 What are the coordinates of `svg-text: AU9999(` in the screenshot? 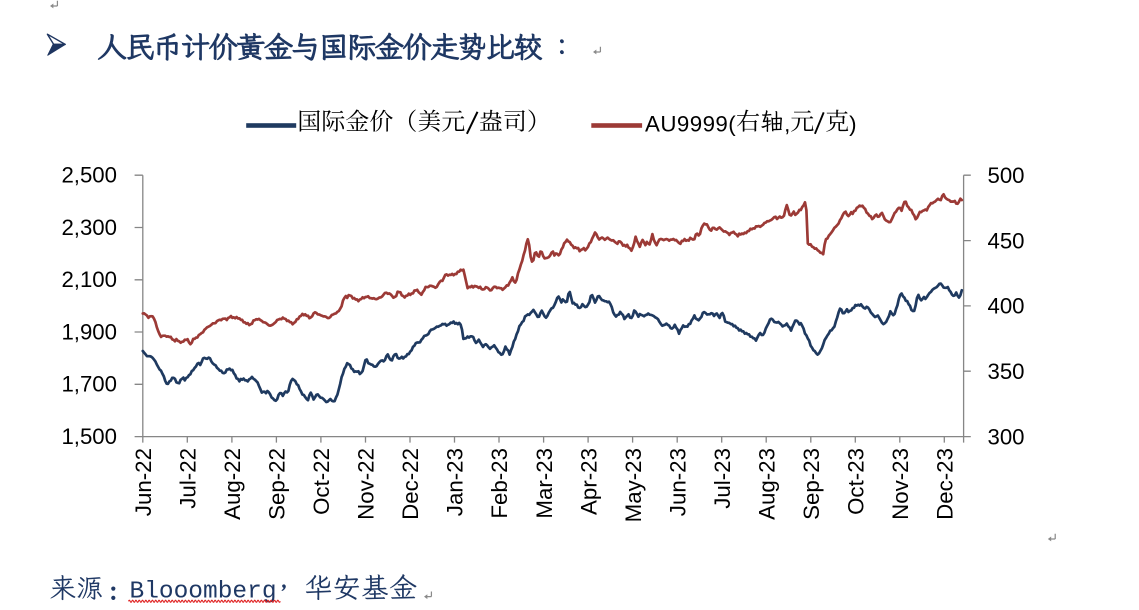 It's located at (690, 123).